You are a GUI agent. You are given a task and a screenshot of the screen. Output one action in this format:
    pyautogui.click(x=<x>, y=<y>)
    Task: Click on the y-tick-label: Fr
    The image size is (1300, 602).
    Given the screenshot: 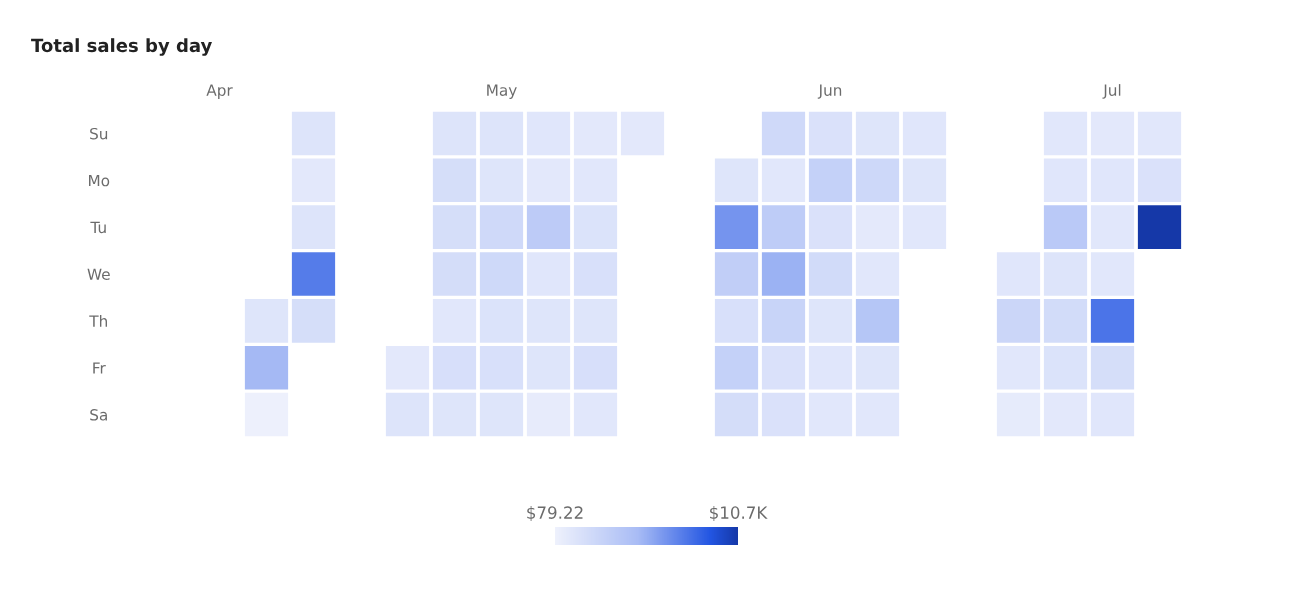 What is the action you would take?
    pyautogui.click(x=99, y=368)
    